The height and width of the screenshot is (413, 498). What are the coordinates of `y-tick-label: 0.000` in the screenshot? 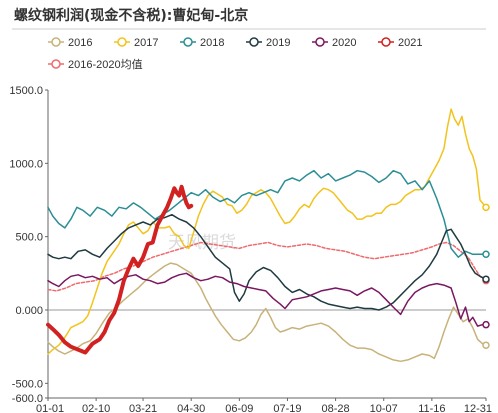 It's located at (29, 311).